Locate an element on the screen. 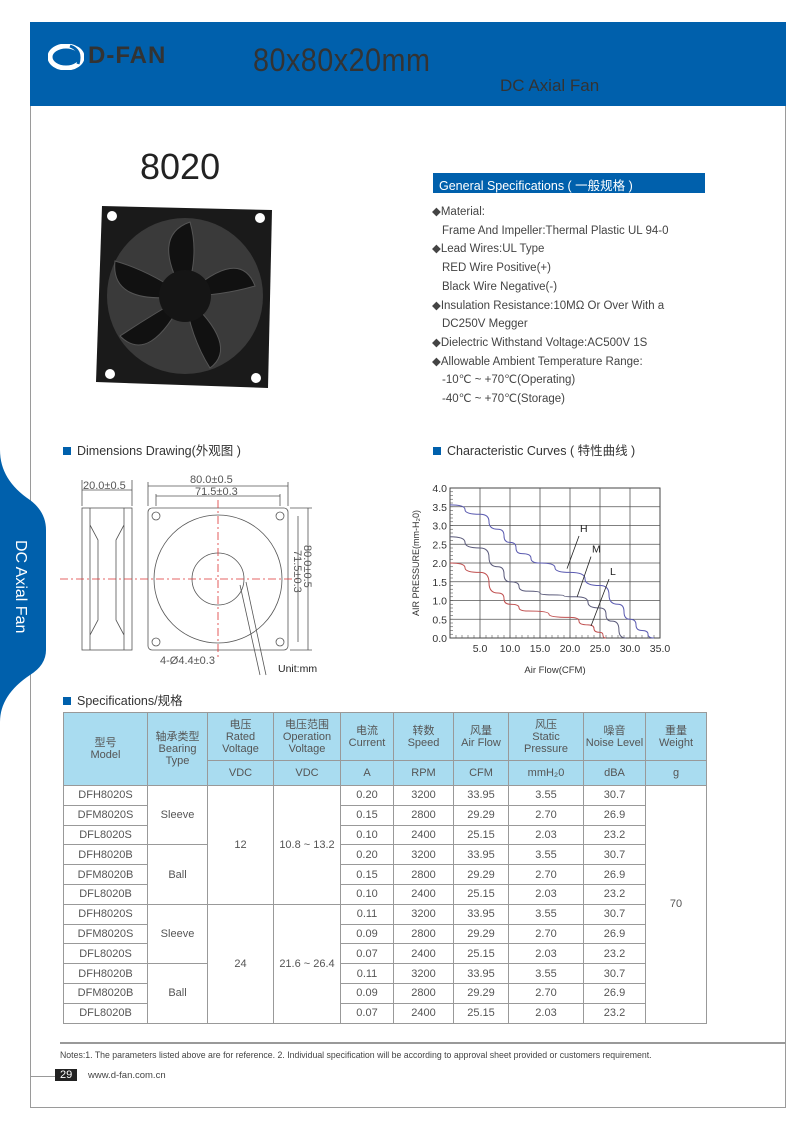 This screenshot has height=1131, width=800. unit-cell: mmH₂0 is located at coordinates (546, 773).